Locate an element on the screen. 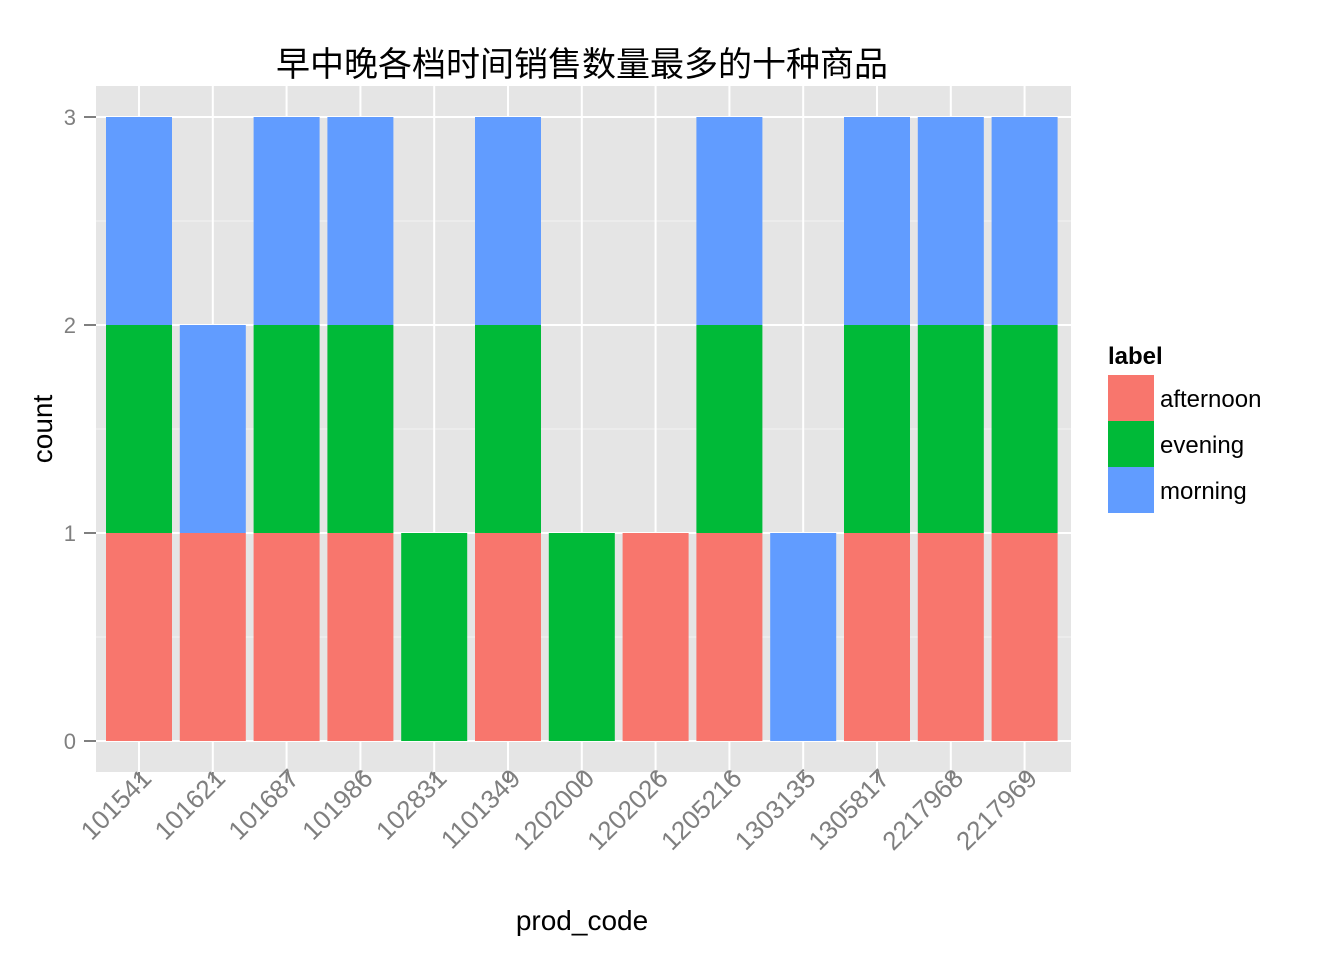 This screenshot has height=960, width=1344. y-axis-title: count is located at coordinates (42, 429).